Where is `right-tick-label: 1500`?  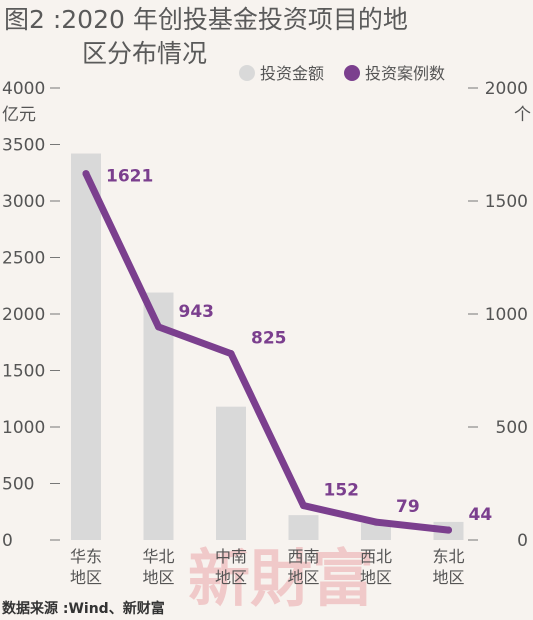
right-tick-label: 1500 is located at coordinates (506, 202).